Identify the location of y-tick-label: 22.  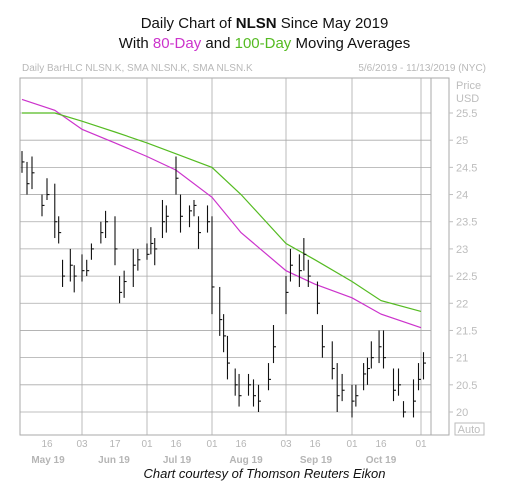
(462, 304).